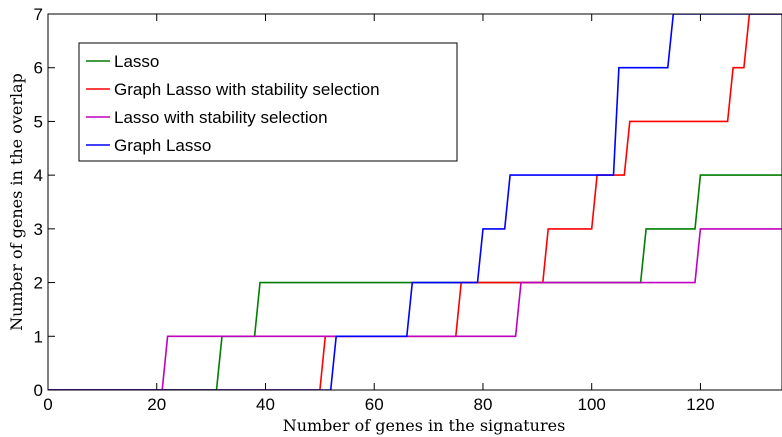  What do you see at coordinates (247, 89) in the screenshot?
I see `legend-label-2: Graph Lasso with stability selection` at bounding box center [247, 89].